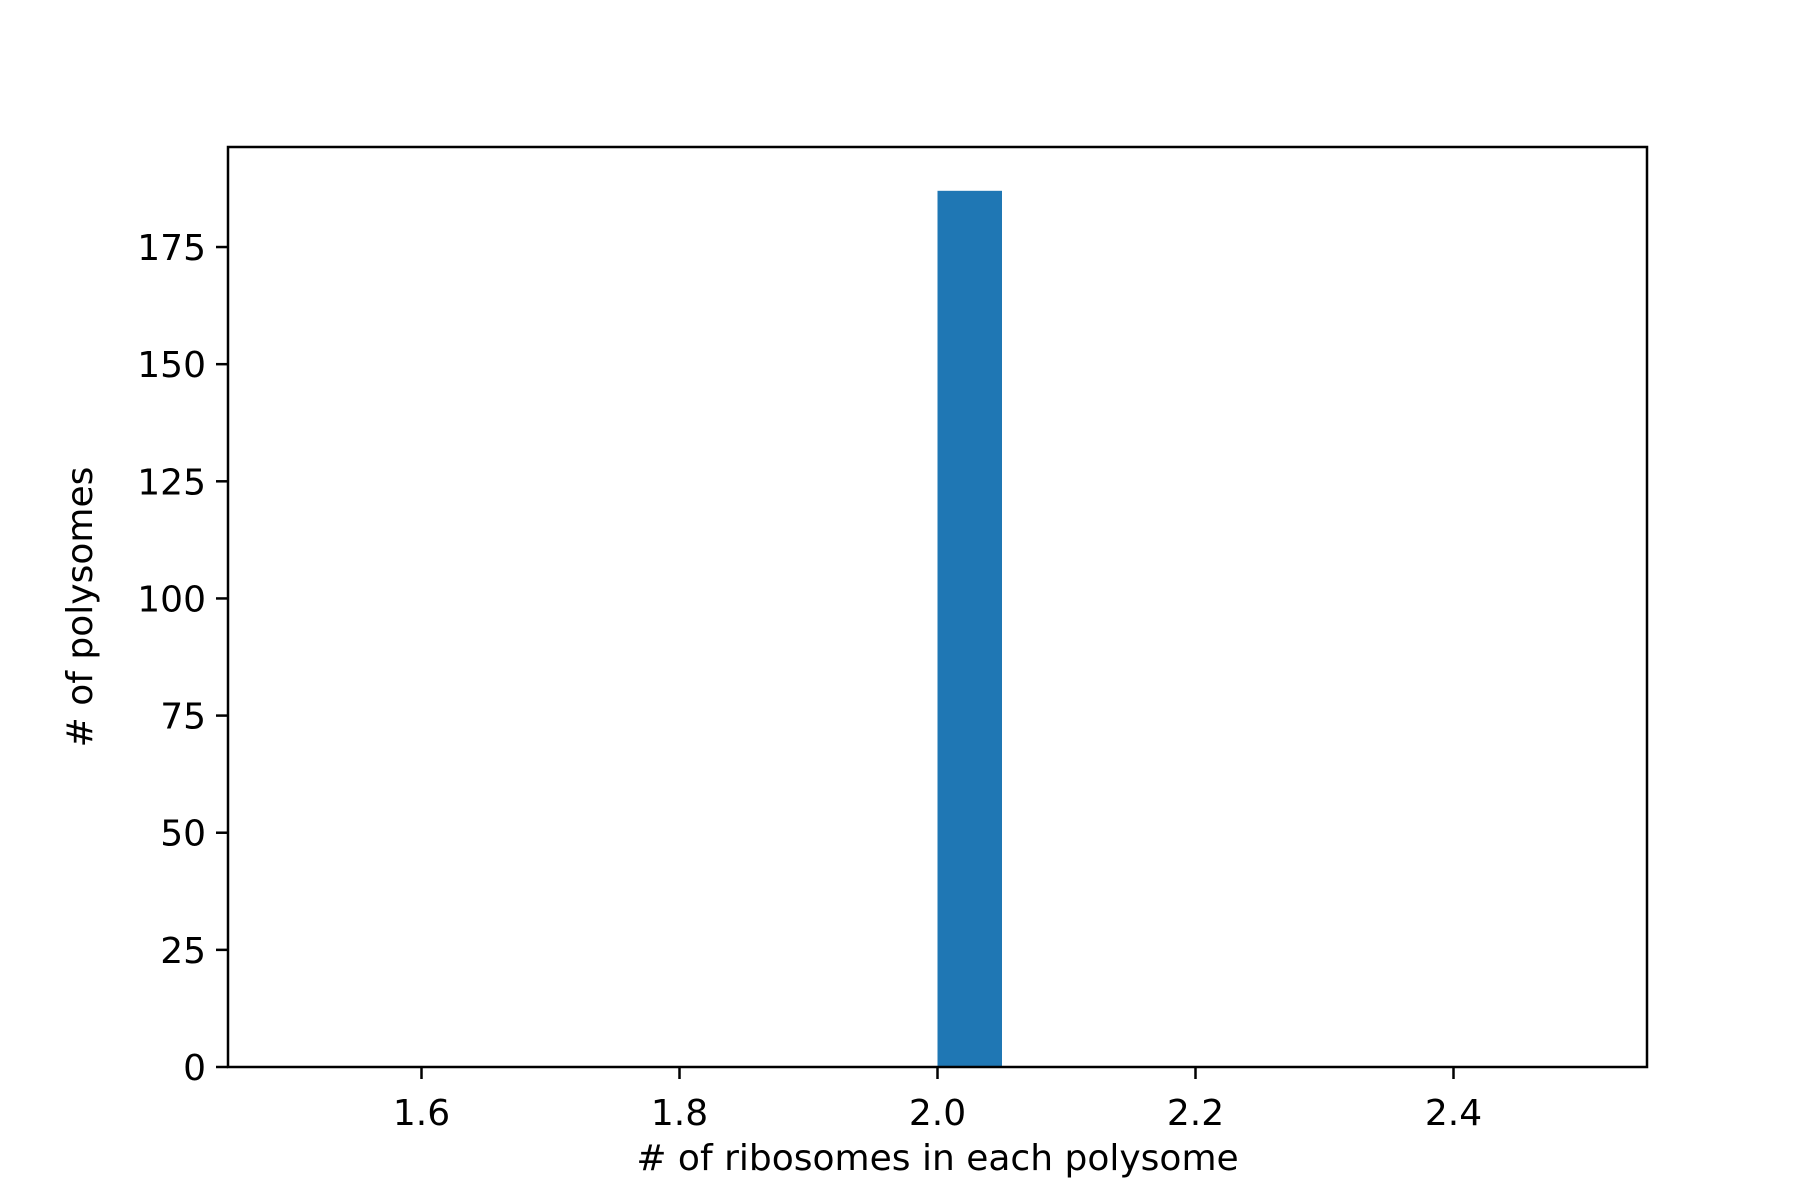 The width and height of the screenshot is (1800, 1204). I want to click on x-axis-label: # of ribosomes in each polysome, so click(937, 1158).